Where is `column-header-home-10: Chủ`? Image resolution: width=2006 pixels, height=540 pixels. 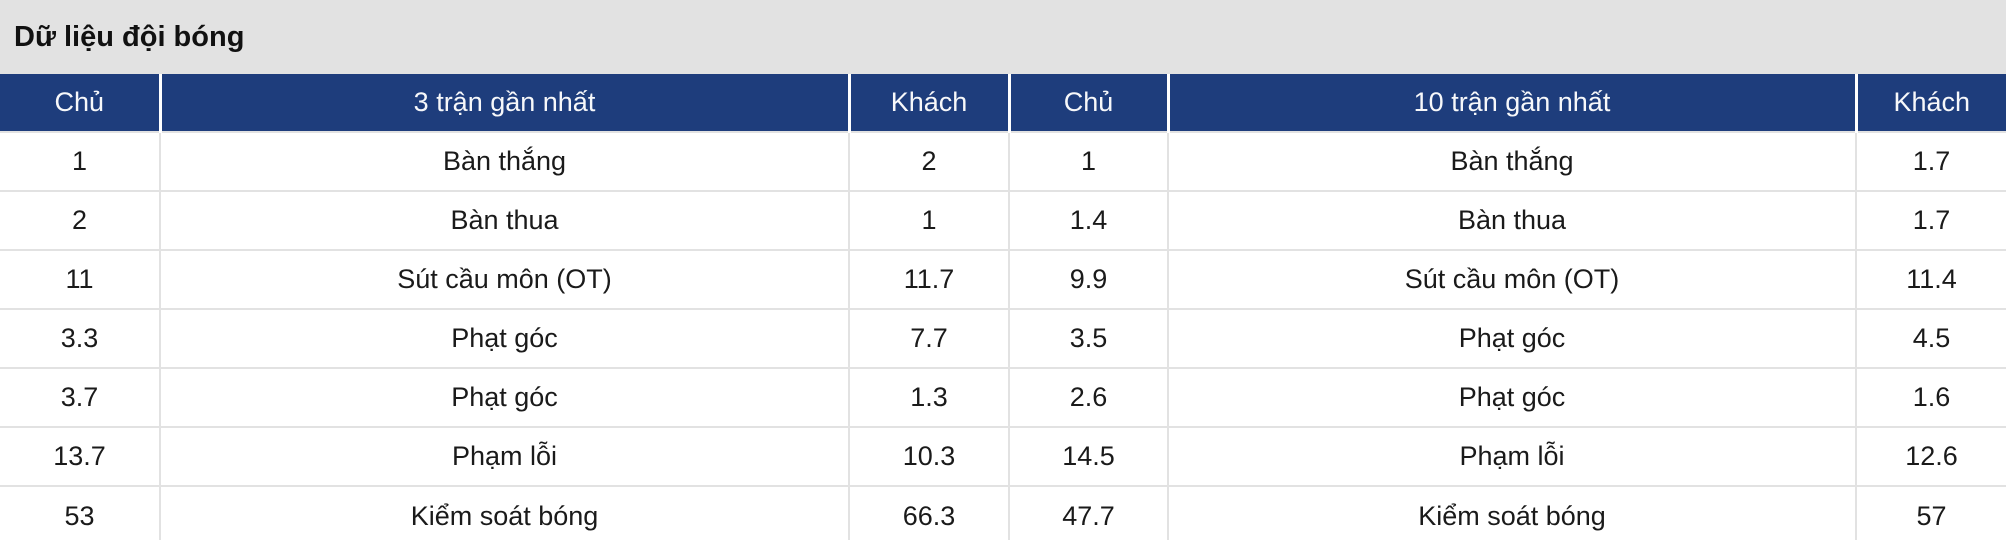
column-header-home-10: Chủ is located at coordinates (1087, 103).